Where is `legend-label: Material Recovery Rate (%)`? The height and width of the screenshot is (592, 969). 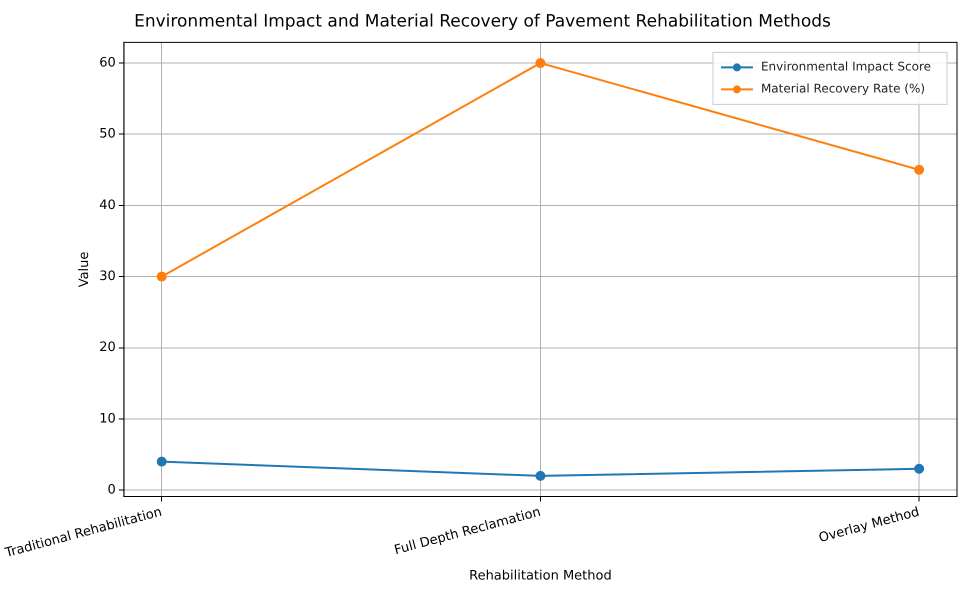 legend-label: Material Recovery Rate (%) is located at coordinates (843, 89).